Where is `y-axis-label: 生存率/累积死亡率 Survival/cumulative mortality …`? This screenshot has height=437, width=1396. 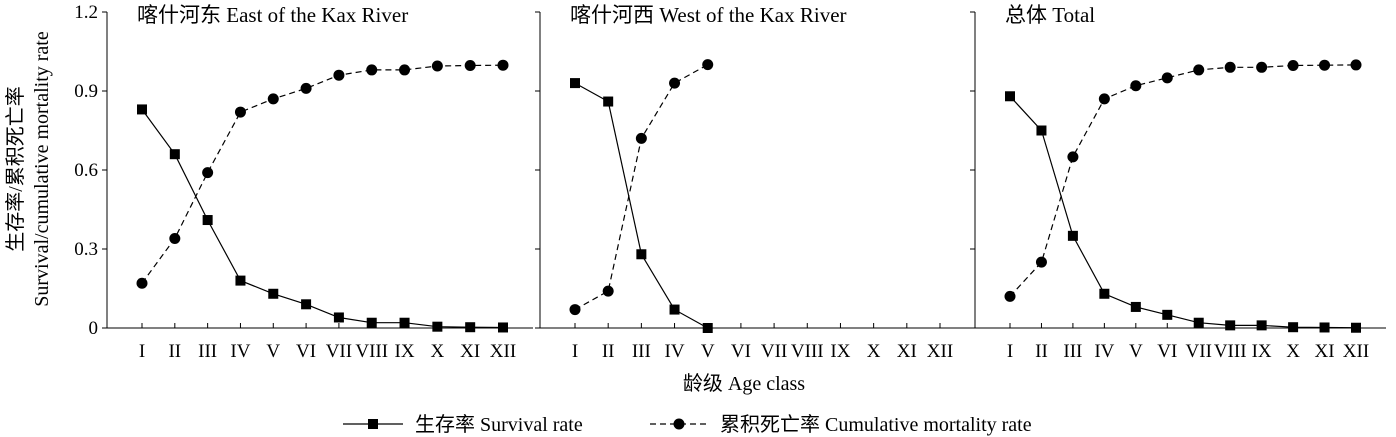 y-axis-label: 生存率/累积死亡率 Survival/cumulative mortality … is located at coordinates (28, 169).